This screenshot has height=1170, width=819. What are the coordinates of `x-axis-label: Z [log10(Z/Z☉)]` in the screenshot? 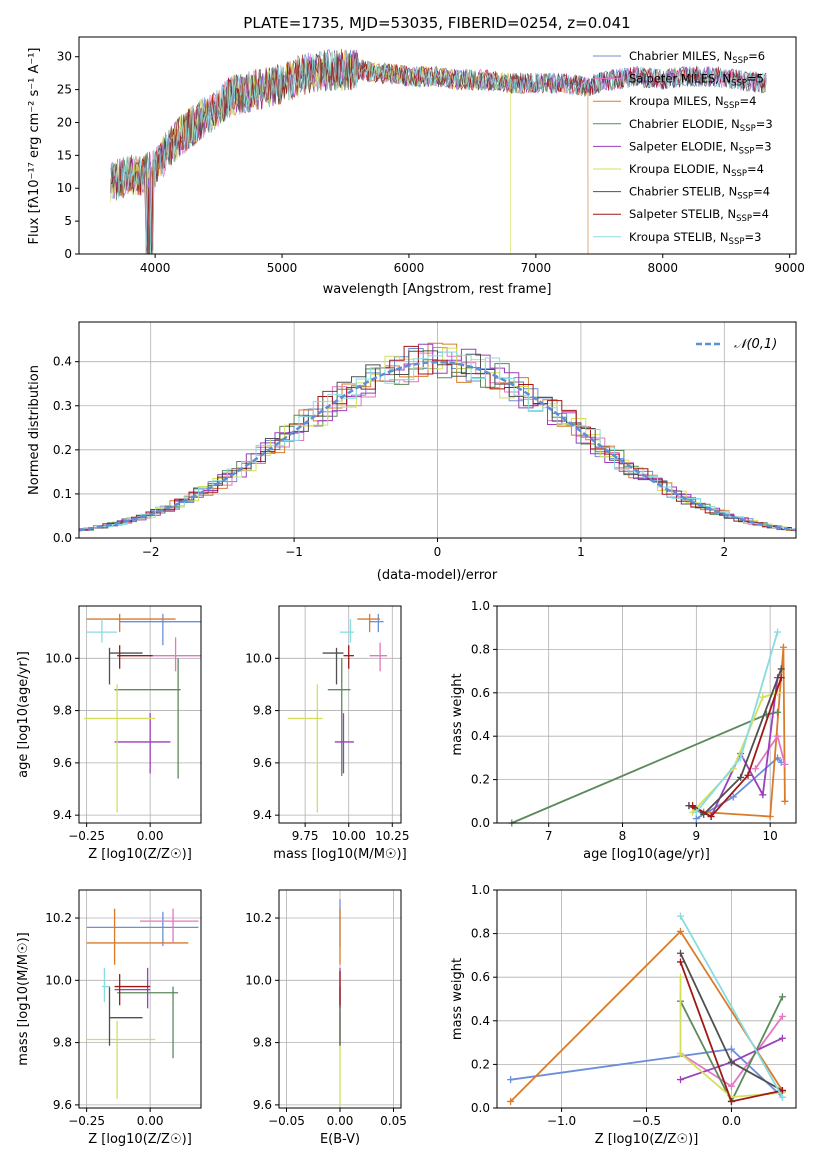 It's located at (647, 1139).